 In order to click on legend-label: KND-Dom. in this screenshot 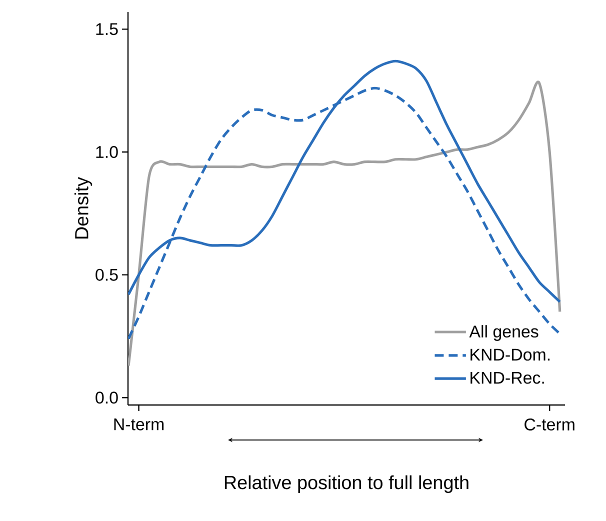, I will do `click(510, 354)`.